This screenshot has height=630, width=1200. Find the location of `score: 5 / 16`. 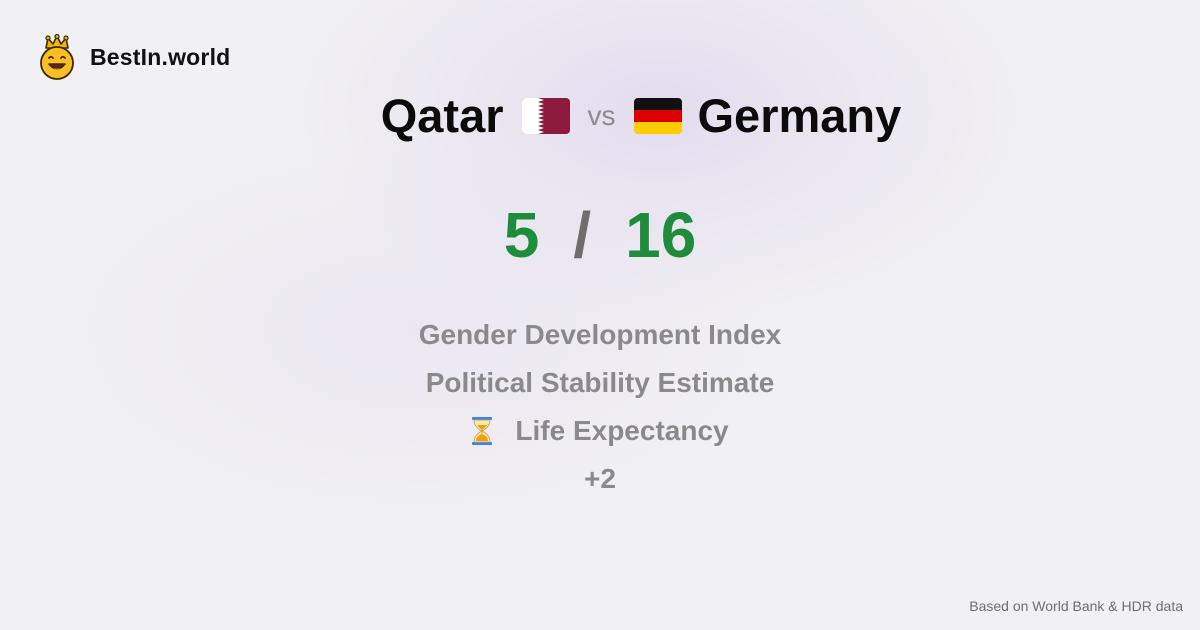

score: 5 / 16 is located at coordinates (600, 235).